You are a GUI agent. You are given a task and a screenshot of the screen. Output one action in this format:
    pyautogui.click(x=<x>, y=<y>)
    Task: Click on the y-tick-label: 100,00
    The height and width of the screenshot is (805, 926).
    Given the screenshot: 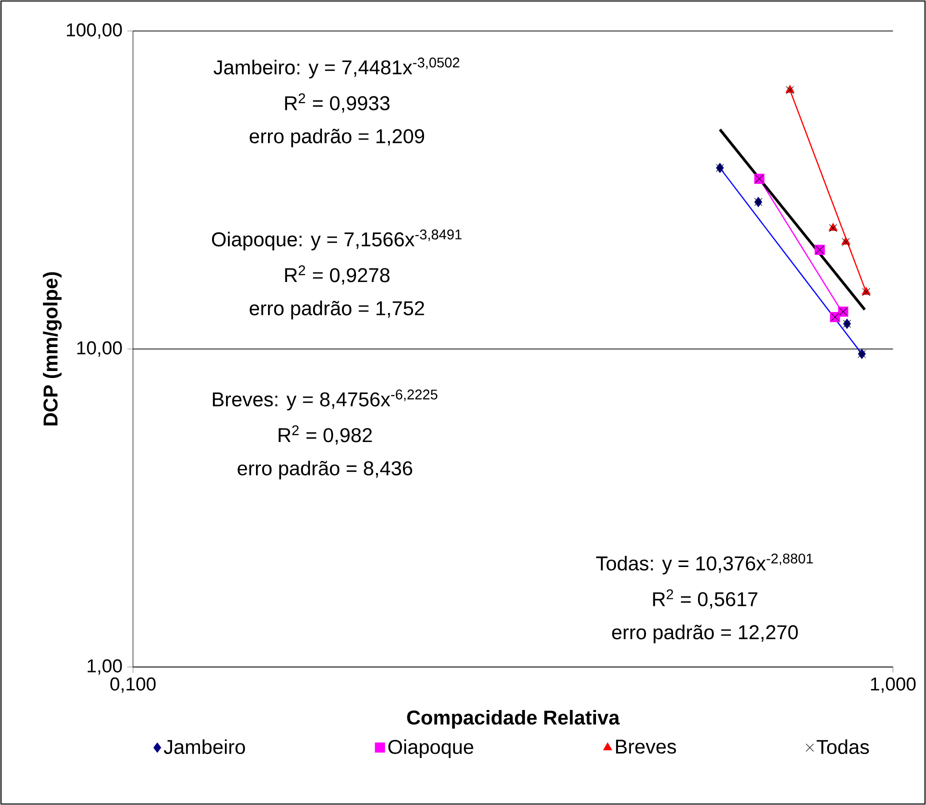 What is the action you would take?
    pyautogui.click(x=94, y=31)
    